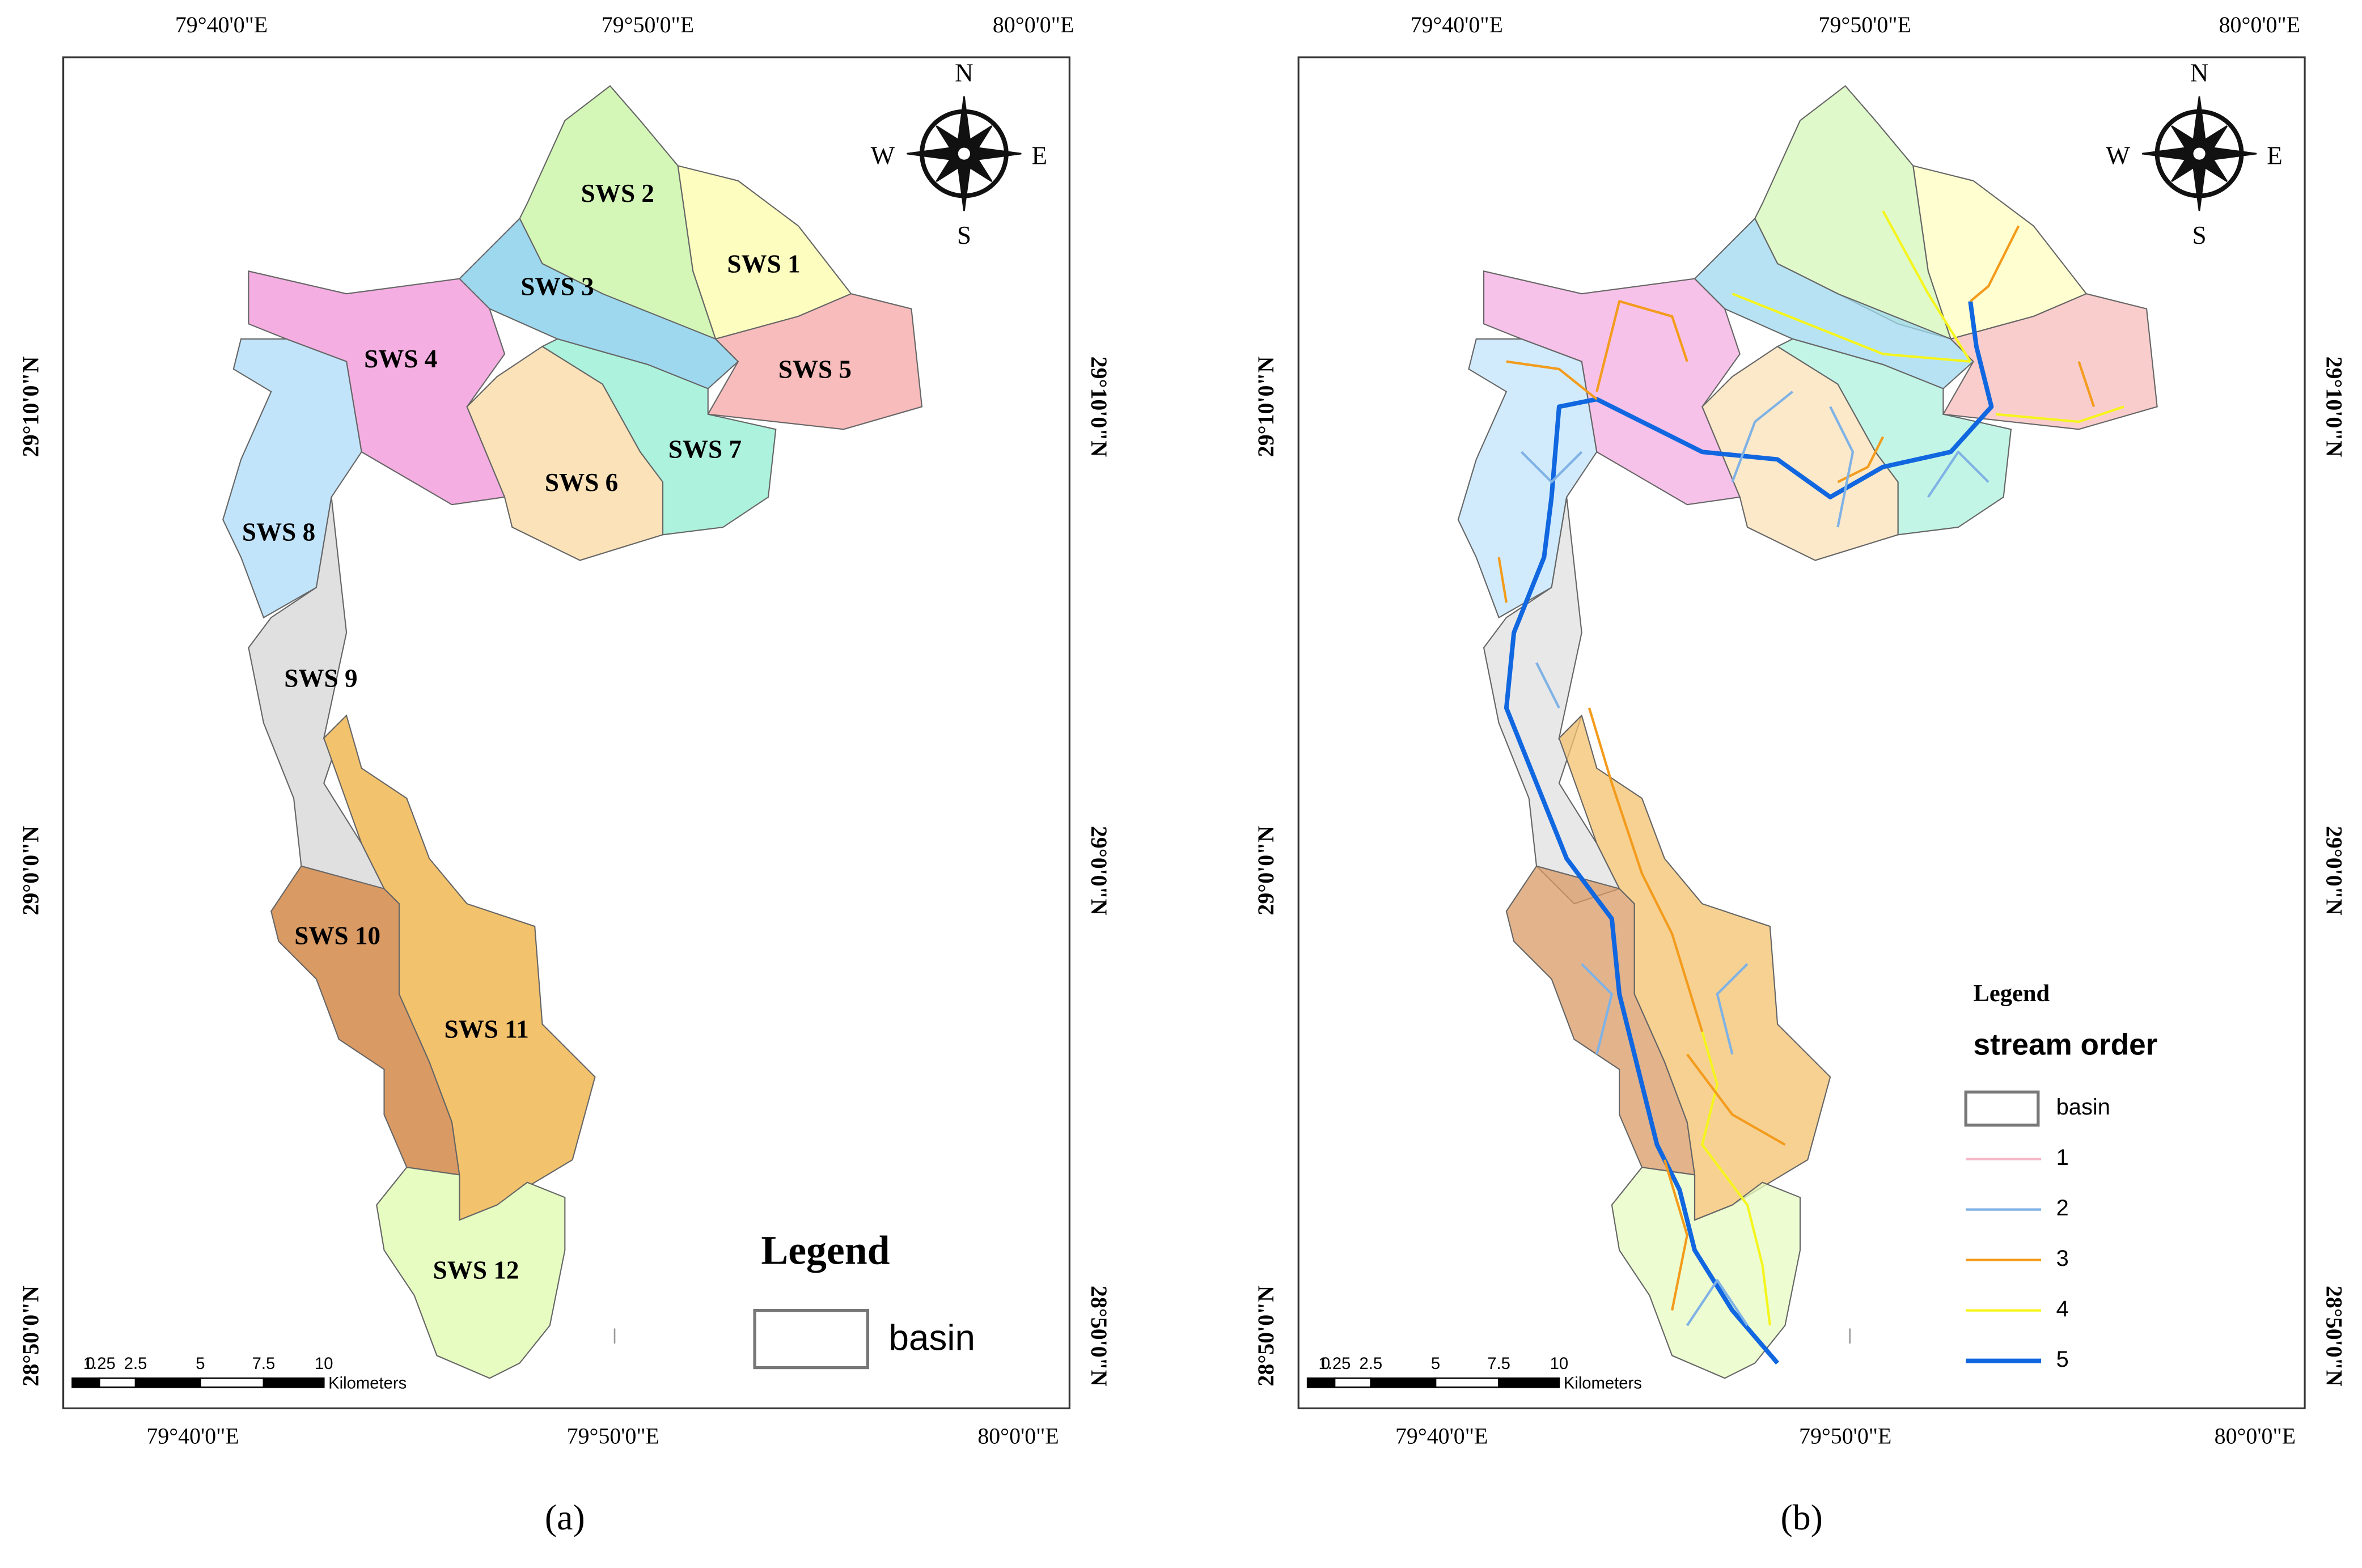 The height and width of the screenshot is (1568, 2362). Describe the element at coordinates (487, 1029) in the screenshot. I see `sub-watershed-label: SWS 11` at that location.